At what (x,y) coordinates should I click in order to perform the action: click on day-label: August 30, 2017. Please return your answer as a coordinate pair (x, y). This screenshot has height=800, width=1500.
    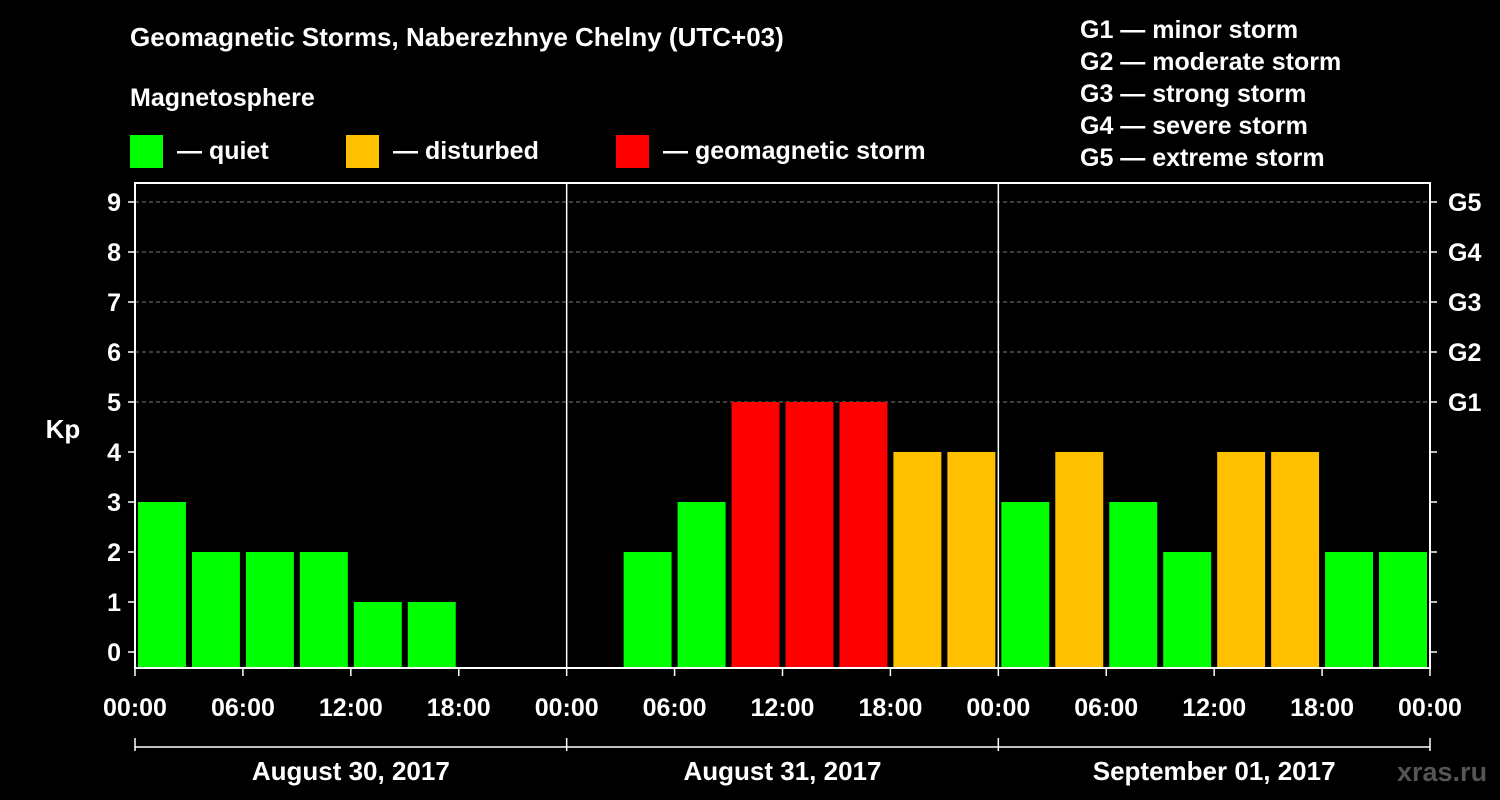
    Looking at the image, I should click on (351, 771).